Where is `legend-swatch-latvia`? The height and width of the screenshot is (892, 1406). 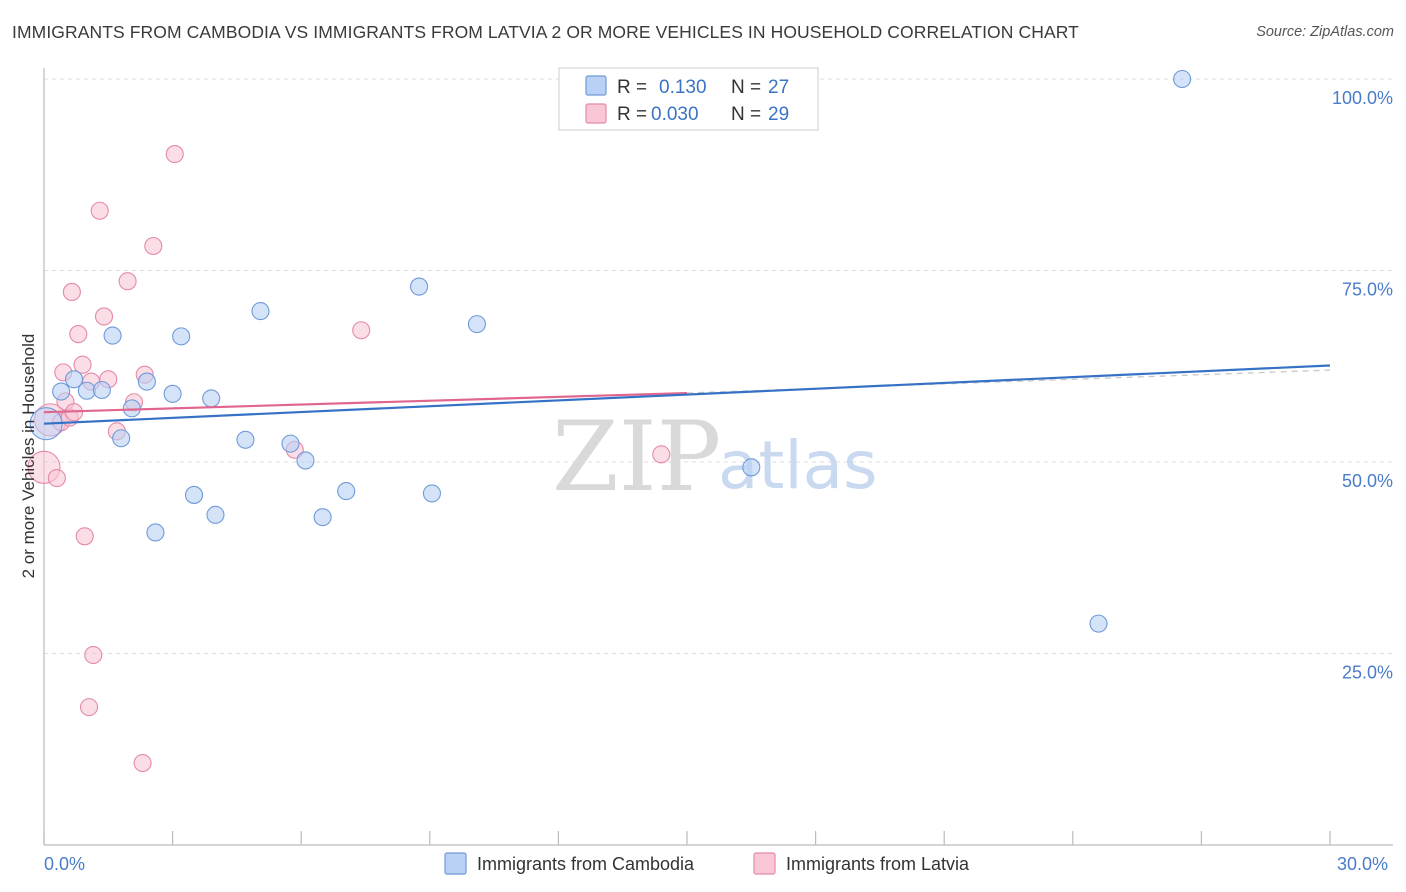 legend-swatch-latvia is located at coordinates (596, 113).